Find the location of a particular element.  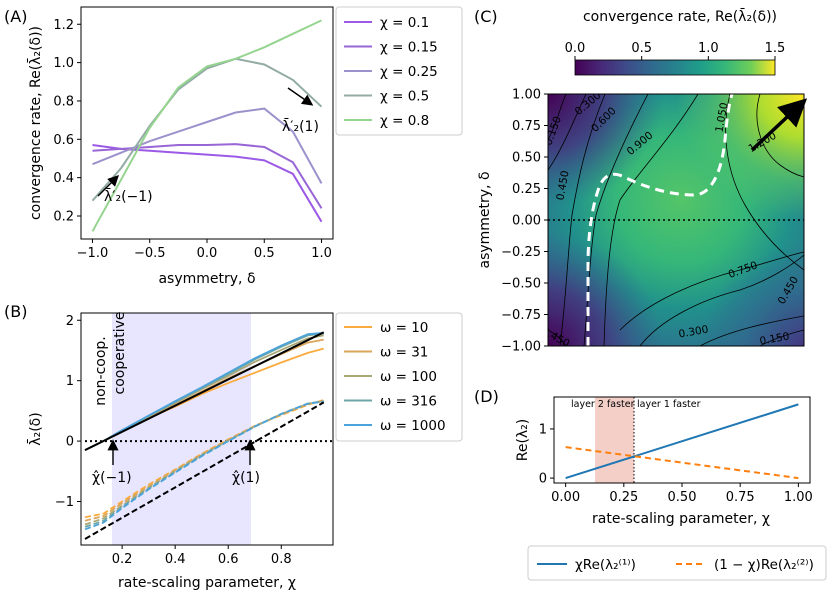

legend-b-box is located at coordinates (399, 377).